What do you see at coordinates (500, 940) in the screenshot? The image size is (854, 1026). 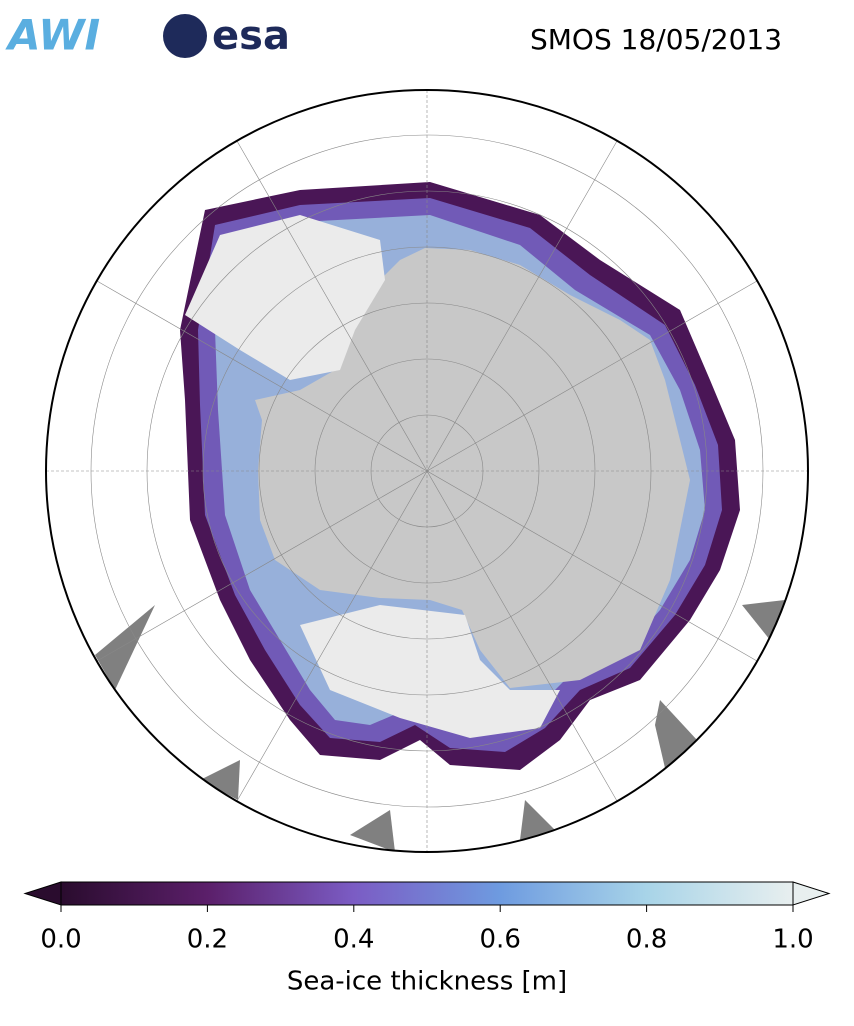 I see `tick-label: 0.6` at bounding box center [500, 940].